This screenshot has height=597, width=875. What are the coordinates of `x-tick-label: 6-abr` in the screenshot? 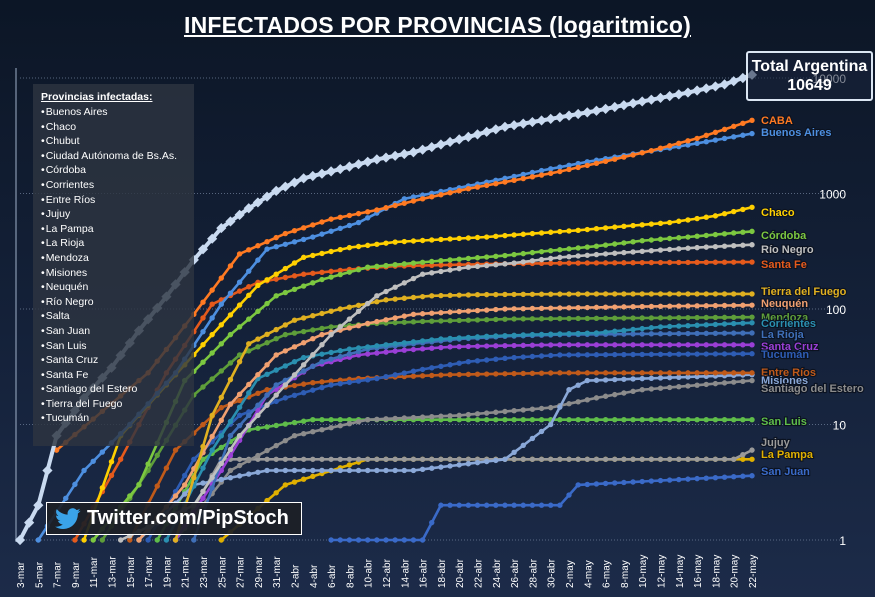 It's located at (332, 576).